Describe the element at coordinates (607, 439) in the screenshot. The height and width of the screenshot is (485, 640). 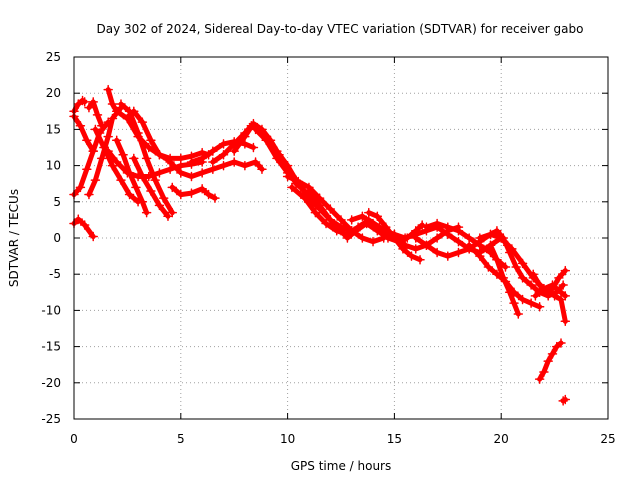
I see `x-tick-label: 25` at that location.